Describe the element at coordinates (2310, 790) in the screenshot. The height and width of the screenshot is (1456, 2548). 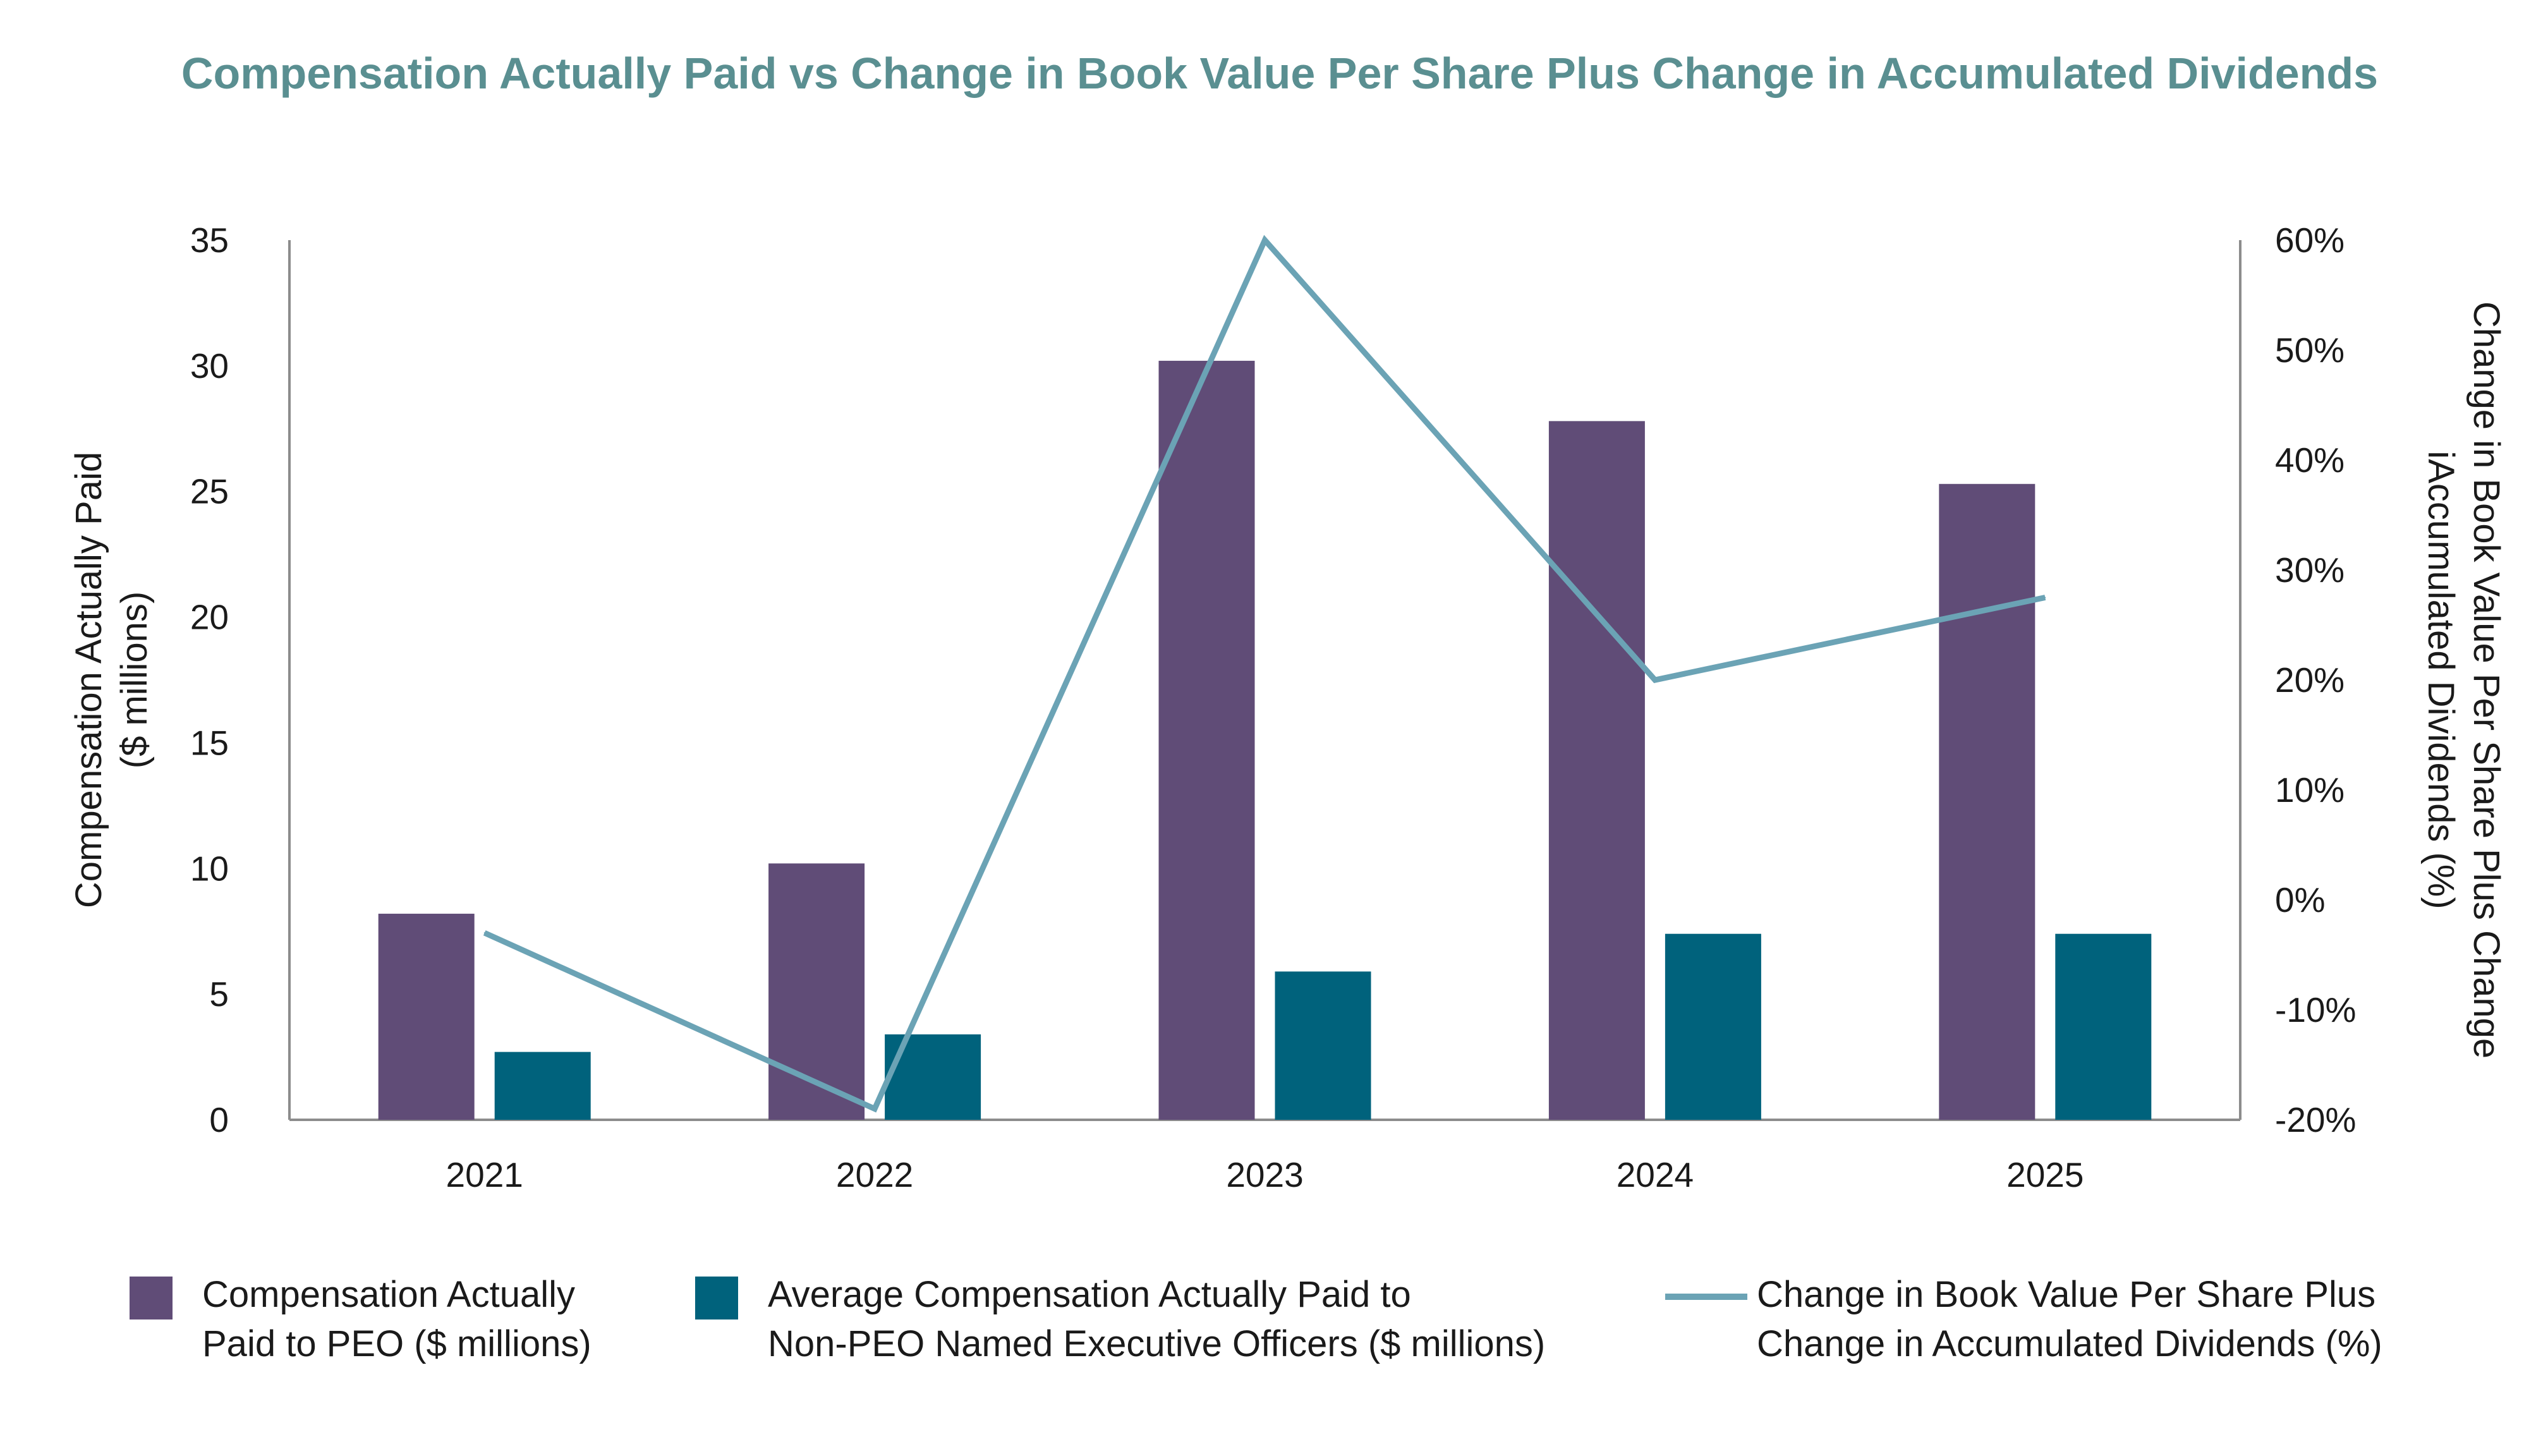
I see `right-tick-label: 10%` at that location.